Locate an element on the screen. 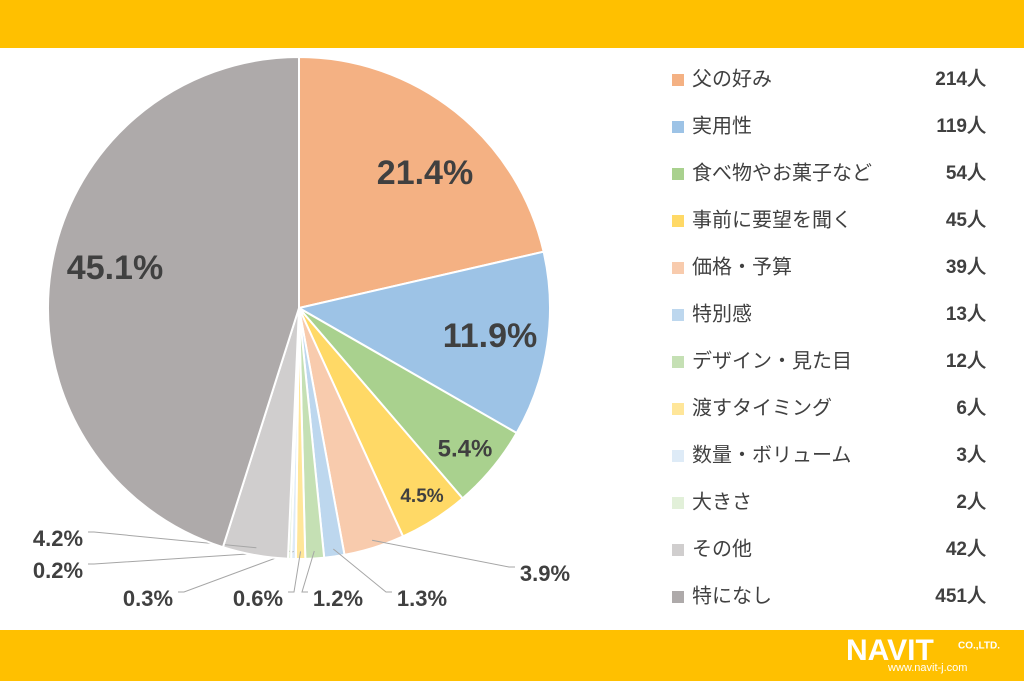  legend-count: 3人 is located at coordinates (971, 455).